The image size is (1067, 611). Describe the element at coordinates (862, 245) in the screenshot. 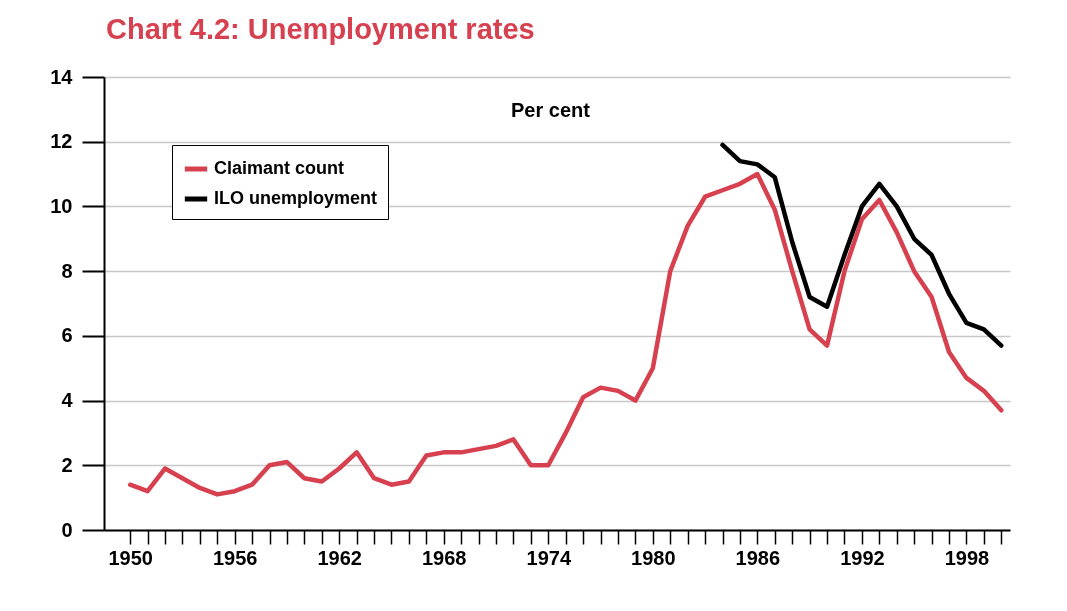

I see `line-series` at that location.